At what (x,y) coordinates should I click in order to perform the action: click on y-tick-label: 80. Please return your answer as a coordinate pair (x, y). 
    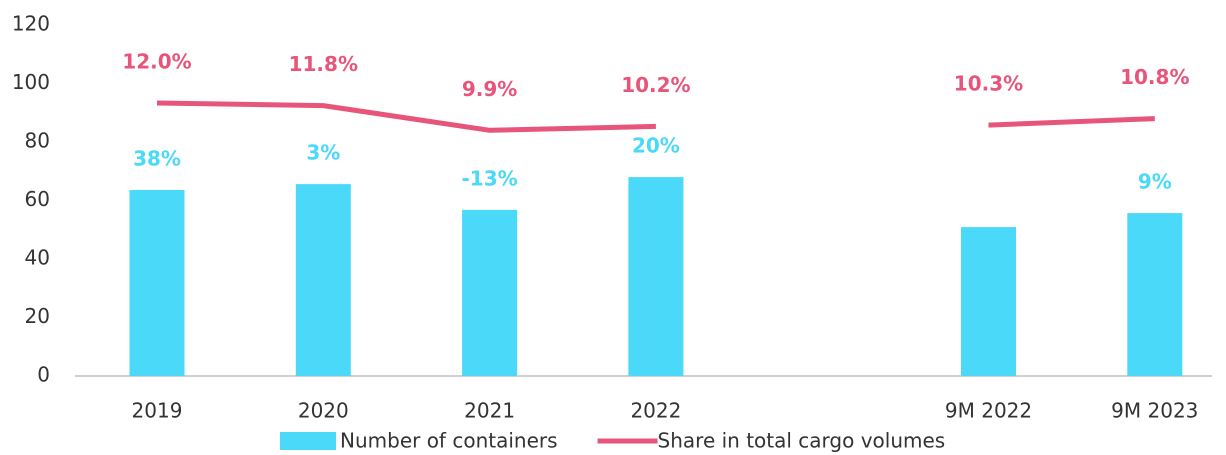
    Looking at the image, I should click on (37, 141).